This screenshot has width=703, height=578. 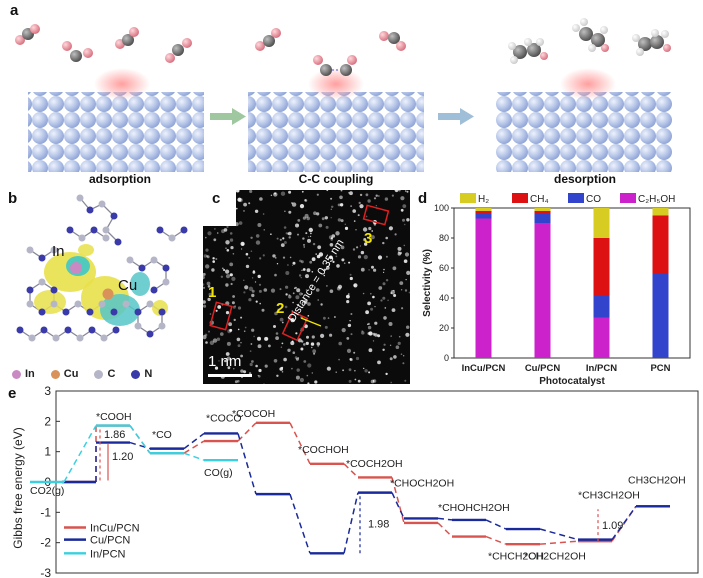 I want to click on state-label: CO2(g), so click(x=47, y=491).